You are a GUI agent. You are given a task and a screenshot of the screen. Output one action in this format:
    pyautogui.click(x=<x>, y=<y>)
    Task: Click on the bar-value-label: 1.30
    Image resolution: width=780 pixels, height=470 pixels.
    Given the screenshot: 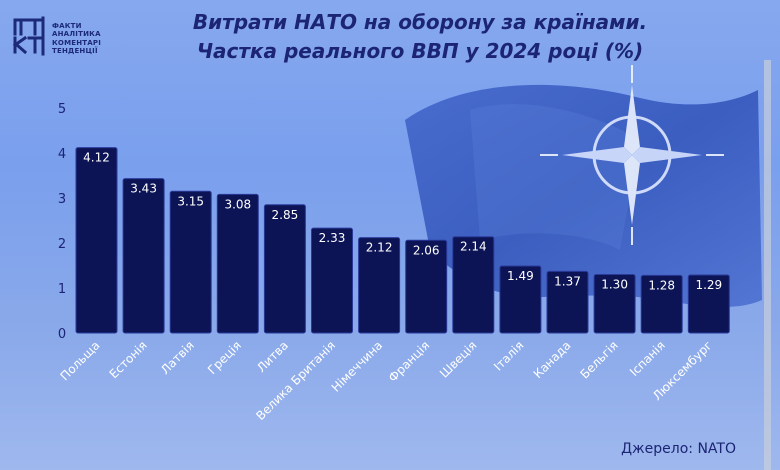 What is the action you would take?
    pyautogui.click(x=614, y=285)
    